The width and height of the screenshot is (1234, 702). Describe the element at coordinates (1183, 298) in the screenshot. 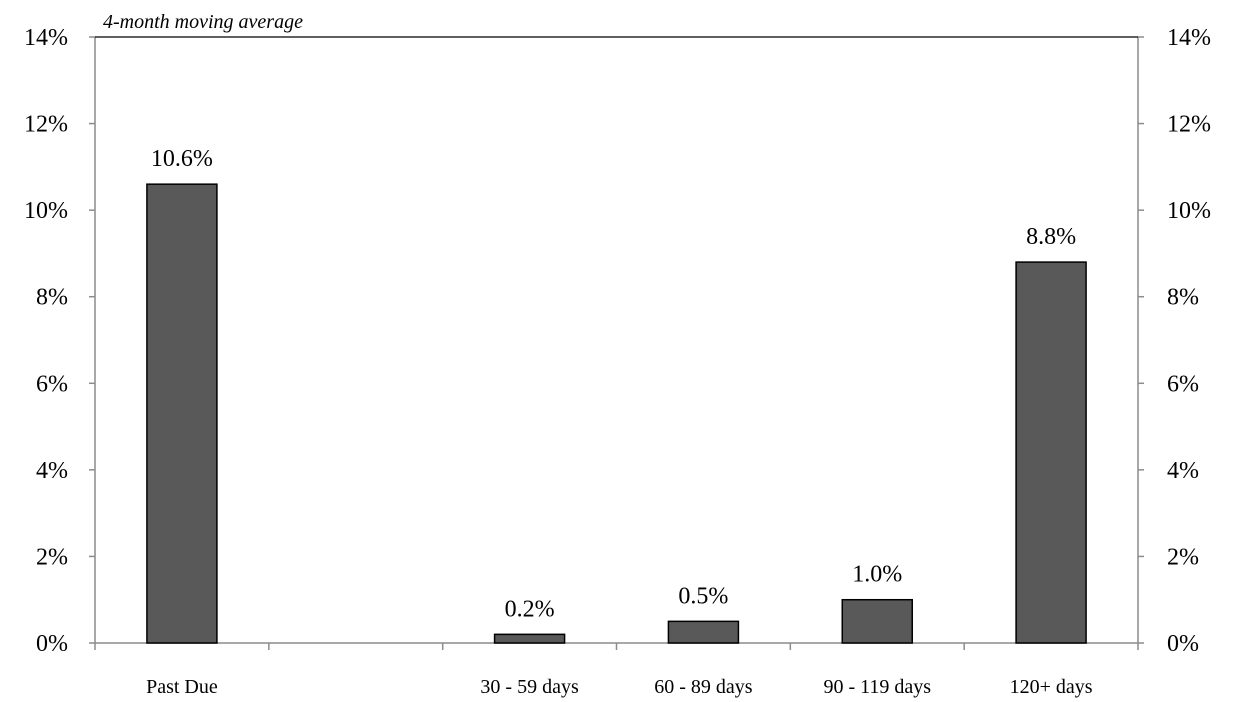

I see `right-y-tick-label: 8%` at that location.